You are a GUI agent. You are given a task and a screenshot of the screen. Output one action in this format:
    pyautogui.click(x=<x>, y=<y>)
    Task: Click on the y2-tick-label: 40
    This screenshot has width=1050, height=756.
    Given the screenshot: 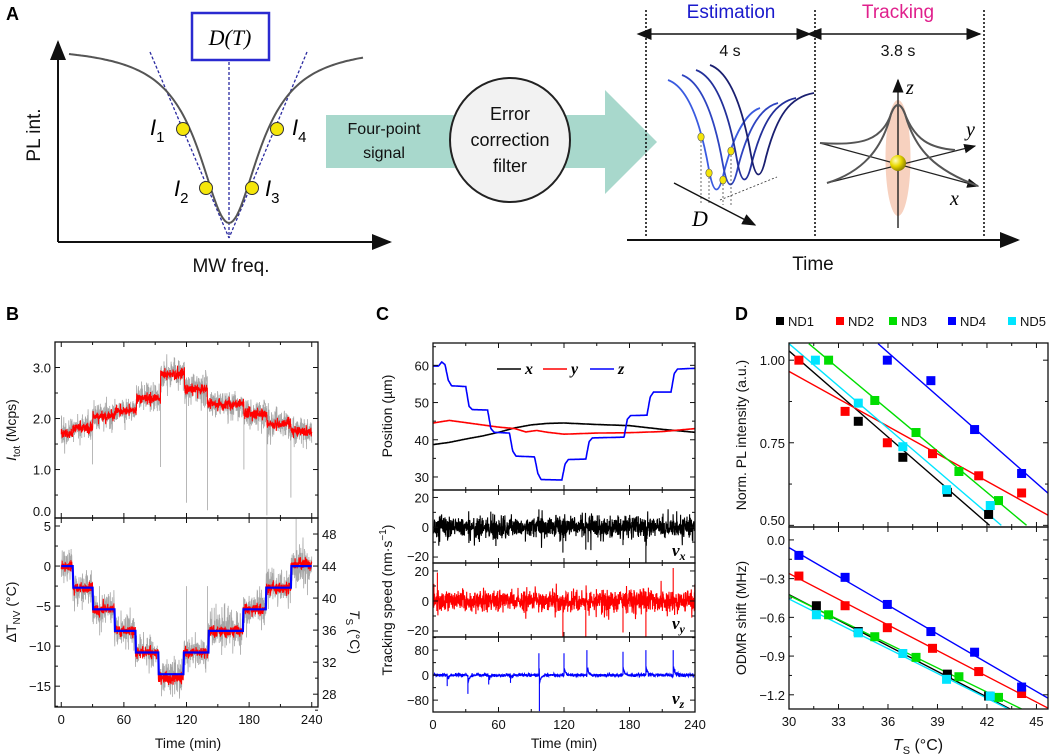 What is the action you would take?
    pyautogui.click(x=329, y=598)
    